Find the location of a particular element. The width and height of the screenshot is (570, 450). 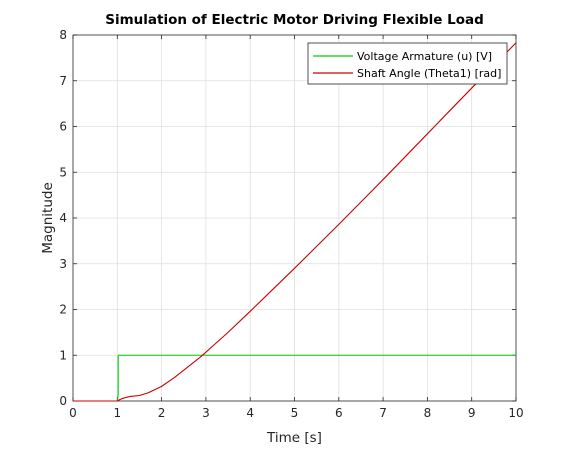

x-tick-label: 3 is located at coordinates (206, 413).